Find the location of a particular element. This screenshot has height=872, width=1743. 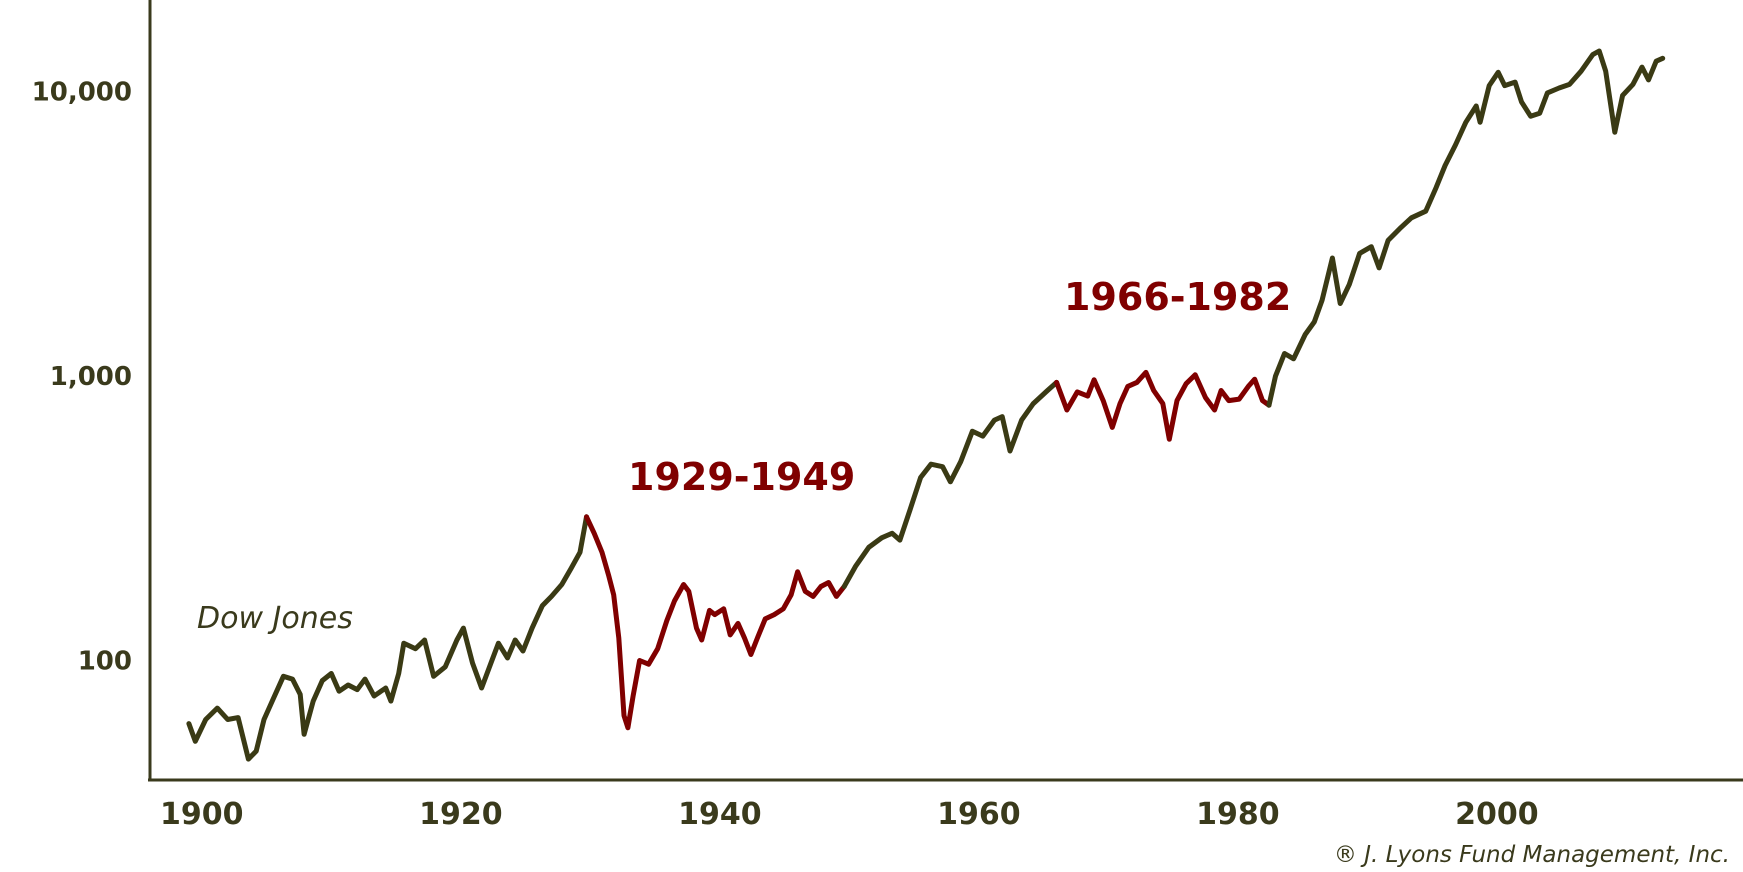

annotation-1929-1949: 1929-1949 is located at coordinates (741, 477).